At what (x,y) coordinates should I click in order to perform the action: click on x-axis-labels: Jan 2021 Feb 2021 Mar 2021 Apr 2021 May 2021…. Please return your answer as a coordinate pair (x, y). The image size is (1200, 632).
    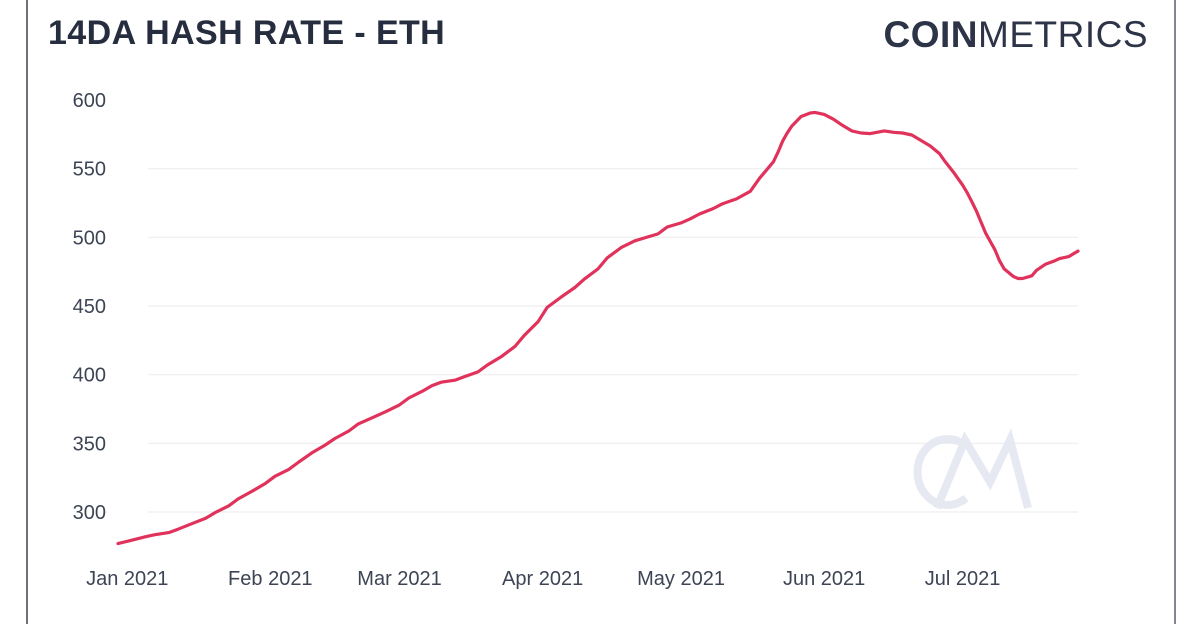
    Looking at the image, I should click on (543, 579).